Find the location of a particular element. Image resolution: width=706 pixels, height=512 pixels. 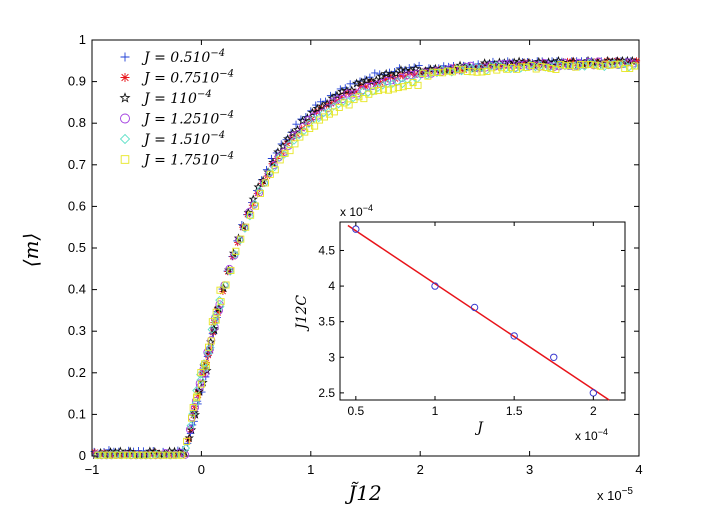

legend-item: J = 110−4 is located at coordinates (165, 98).